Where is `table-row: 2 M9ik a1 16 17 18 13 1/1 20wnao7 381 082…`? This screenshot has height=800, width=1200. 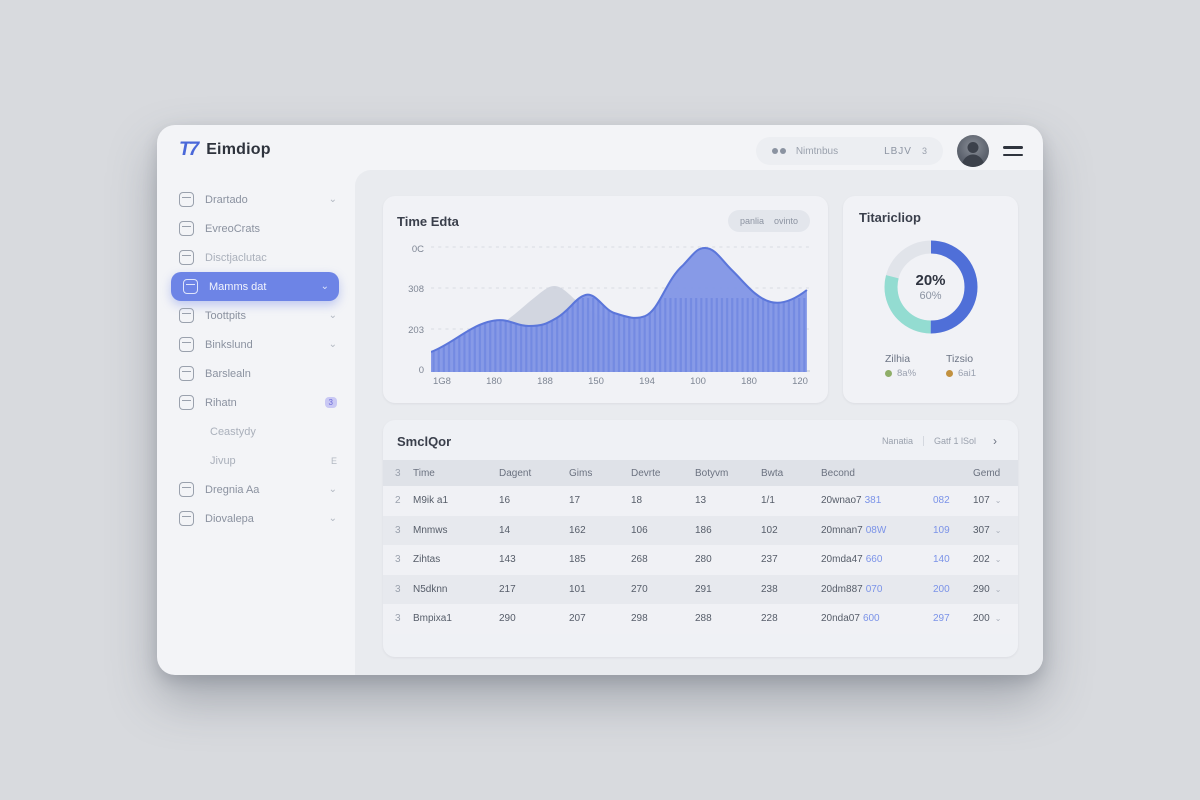
table-row: 2 M9ik a1 16 17 18 13 1/1 20wnao7 381 082… is located at coordinates (700, 501).